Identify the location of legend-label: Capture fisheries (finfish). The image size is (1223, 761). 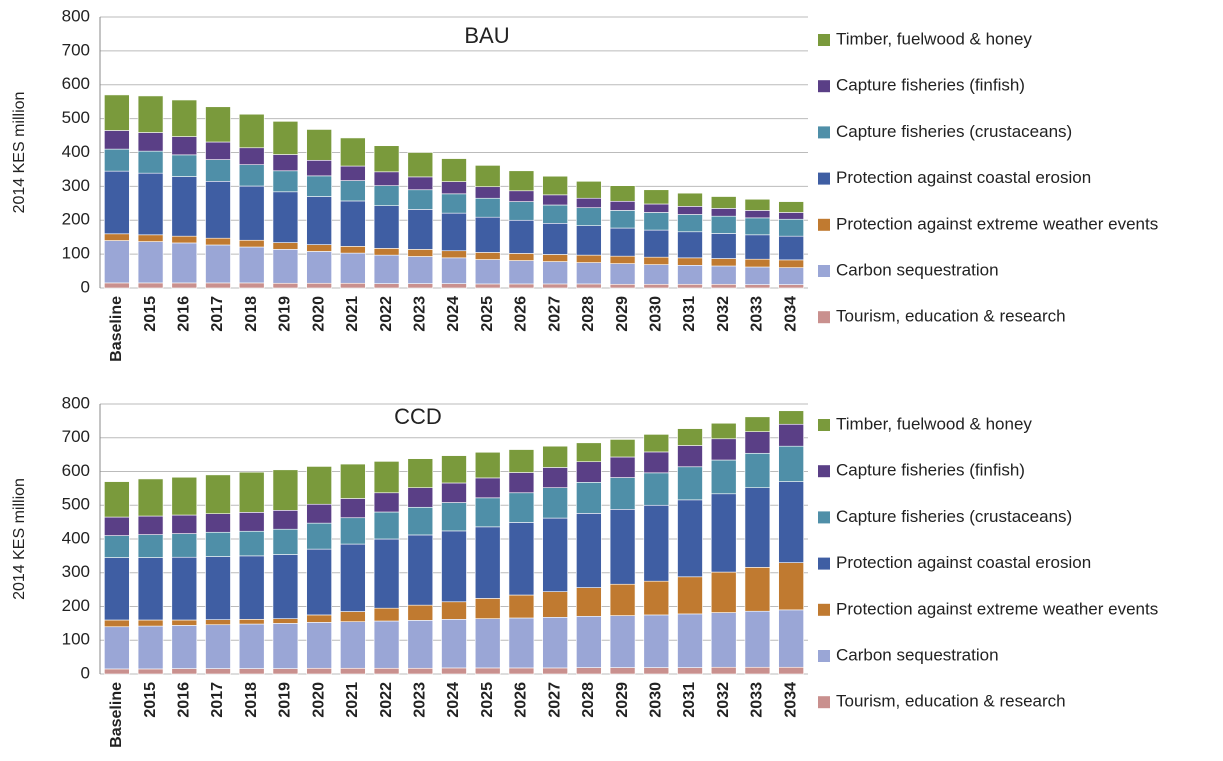
(930, 85).